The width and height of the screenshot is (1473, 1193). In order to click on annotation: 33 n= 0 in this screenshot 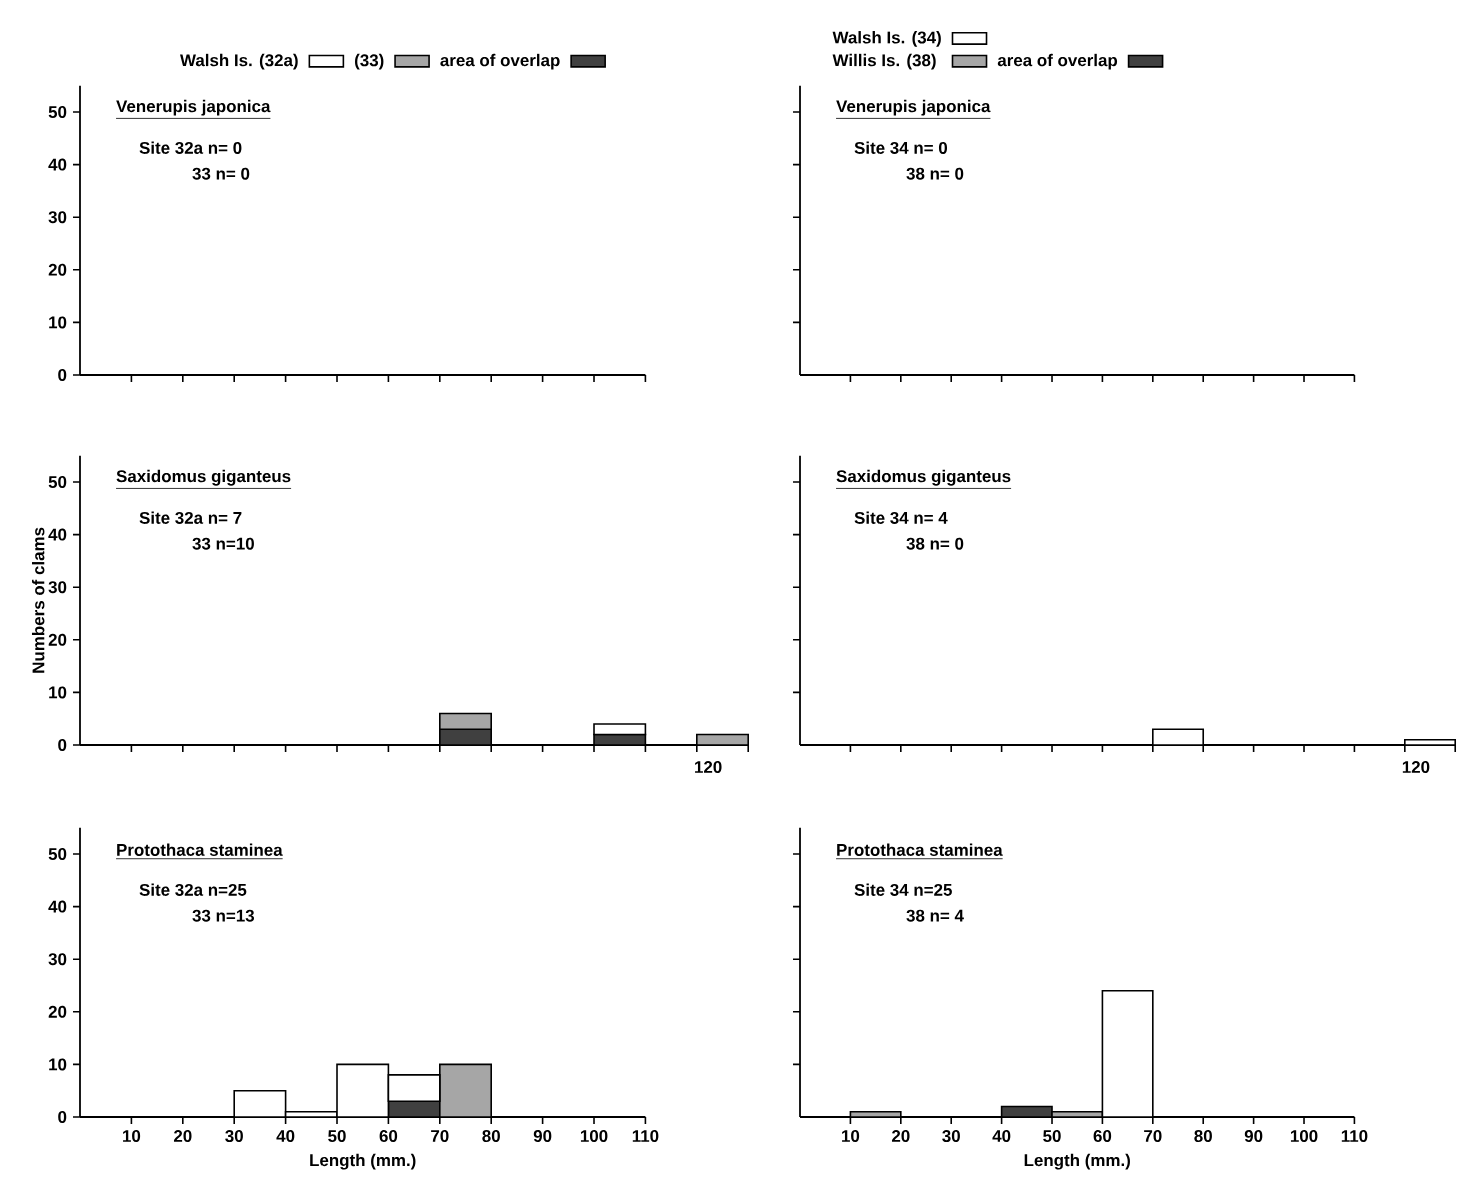, I will do `click(221, 173)`.